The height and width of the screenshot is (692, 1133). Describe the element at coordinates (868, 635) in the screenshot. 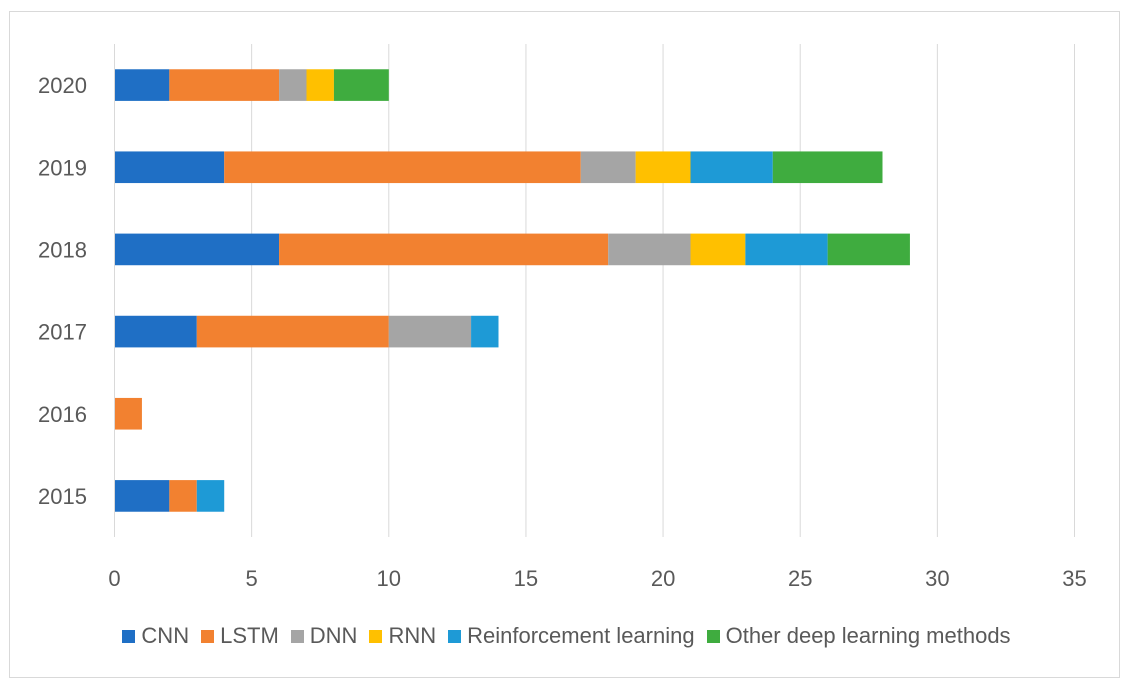

I see `legend-label: Other deep learning methods` at that location.